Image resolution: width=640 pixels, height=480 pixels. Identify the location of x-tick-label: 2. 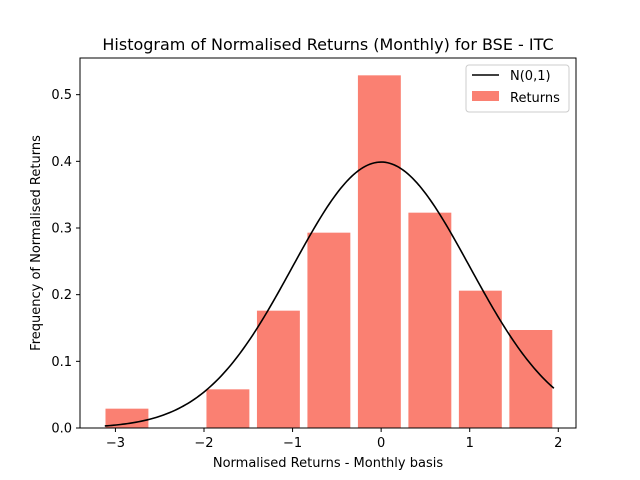
(558, 443).